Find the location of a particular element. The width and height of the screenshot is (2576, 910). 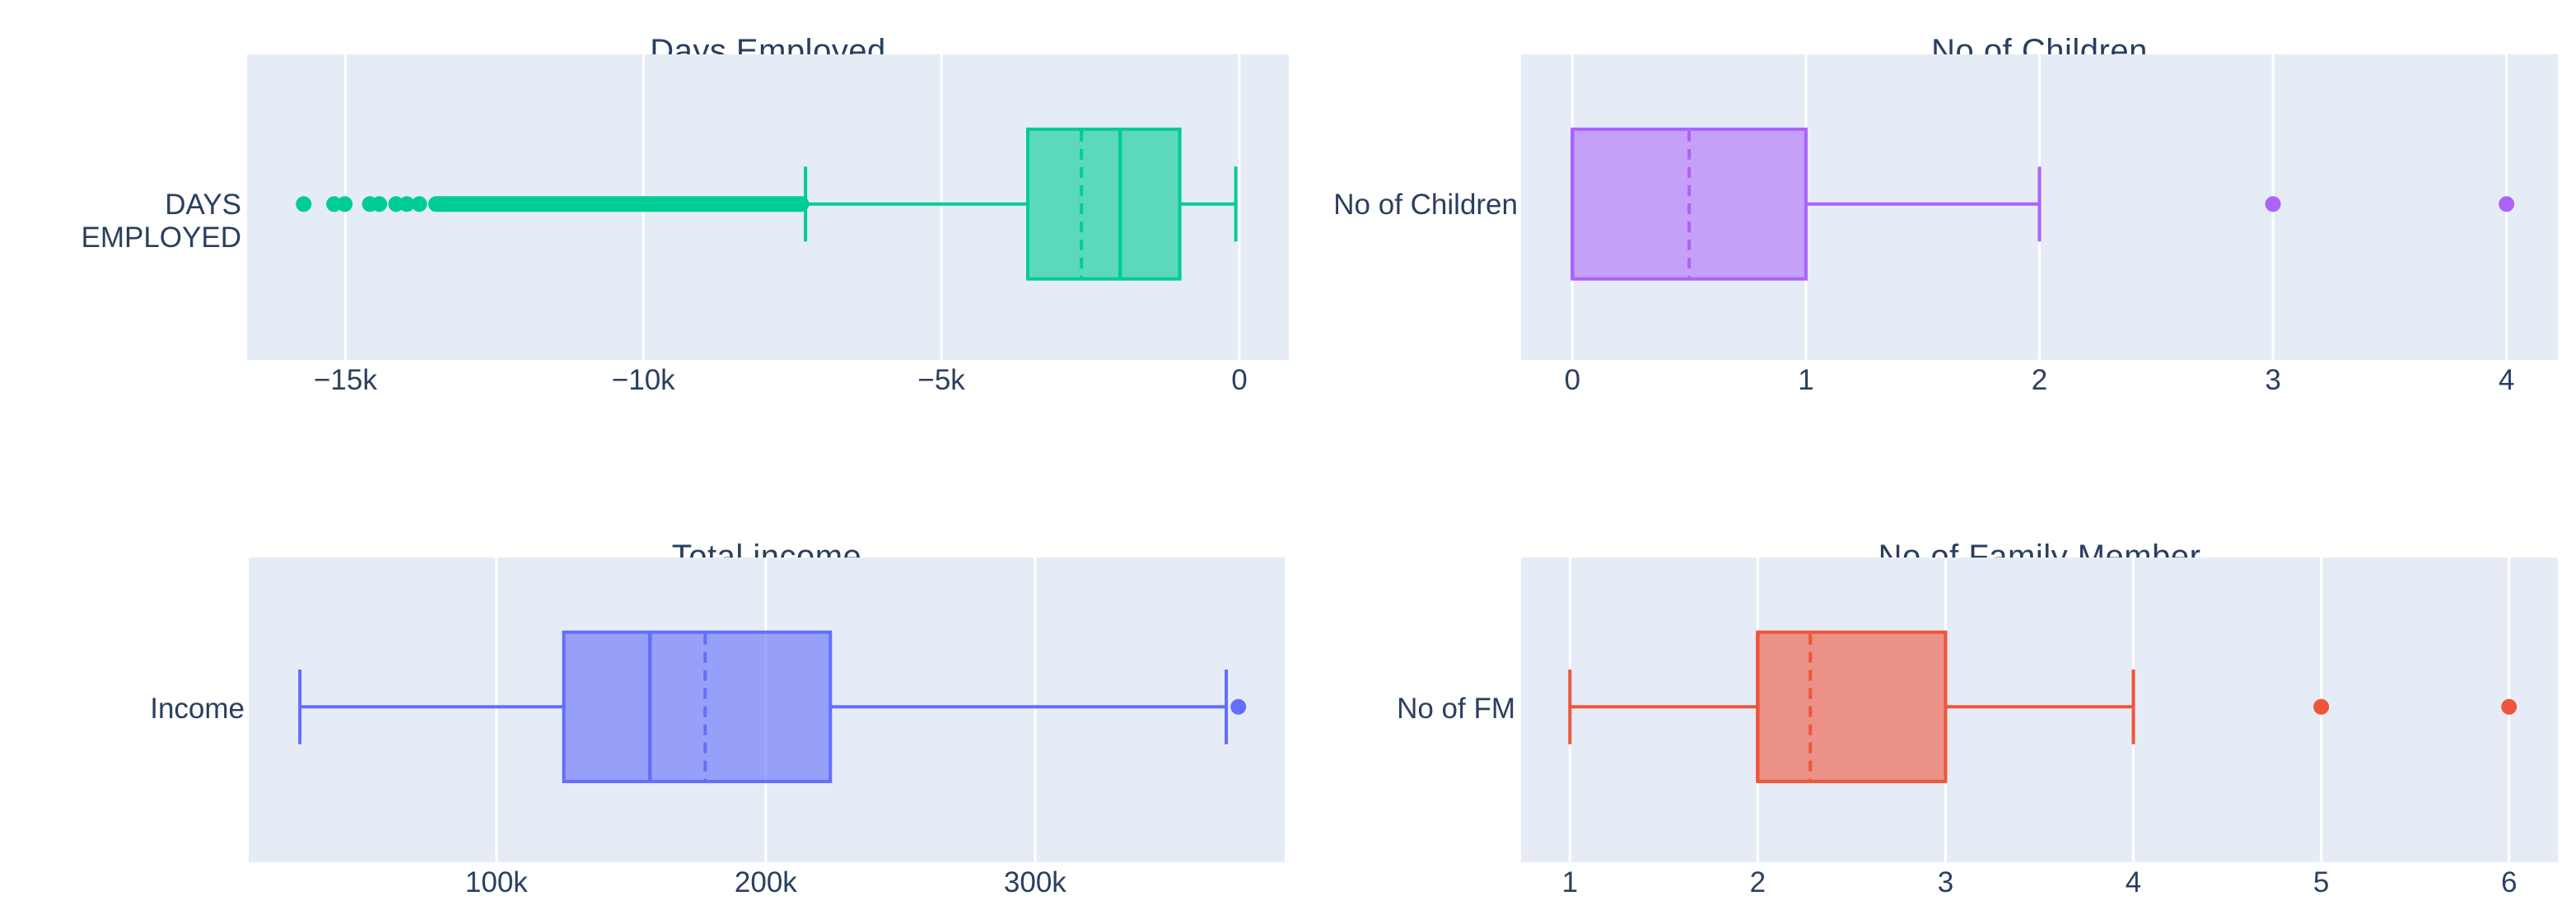

x-tick-label: 100k is located at coordinates (496, 882).